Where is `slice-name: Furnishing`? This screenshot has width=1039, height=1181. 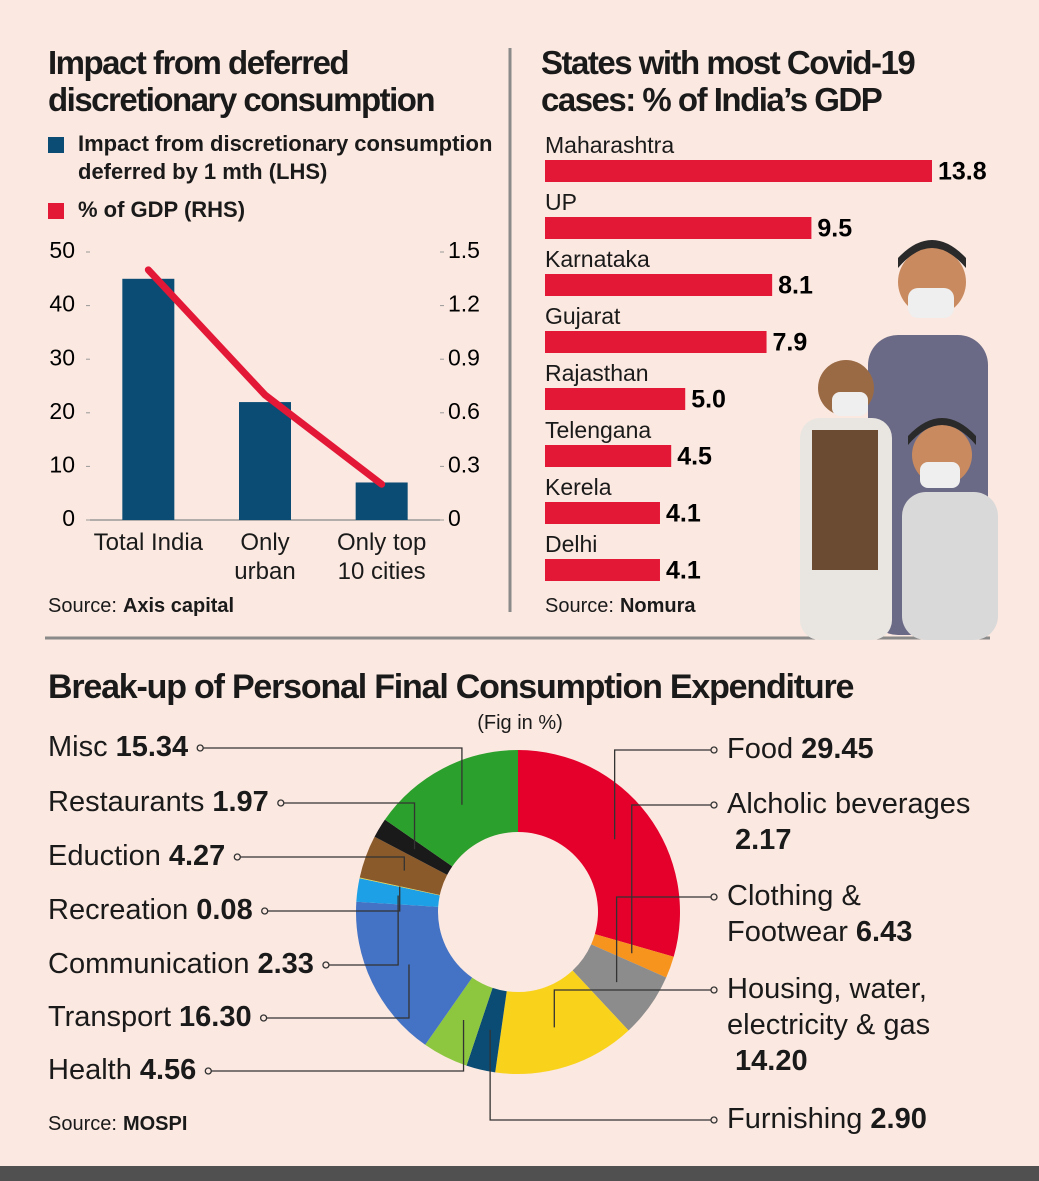 slice-name: Furnishing is located at coordinates (795, 1119).